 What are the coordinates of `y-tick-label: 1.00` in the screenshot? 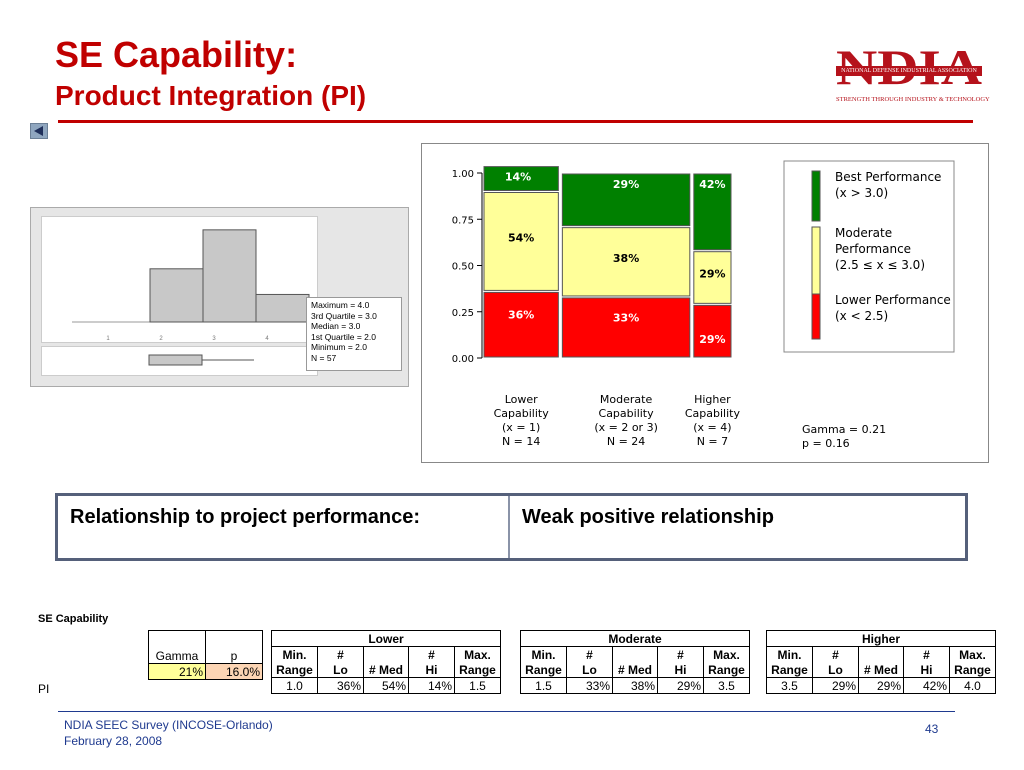 It's located at (463, 174).